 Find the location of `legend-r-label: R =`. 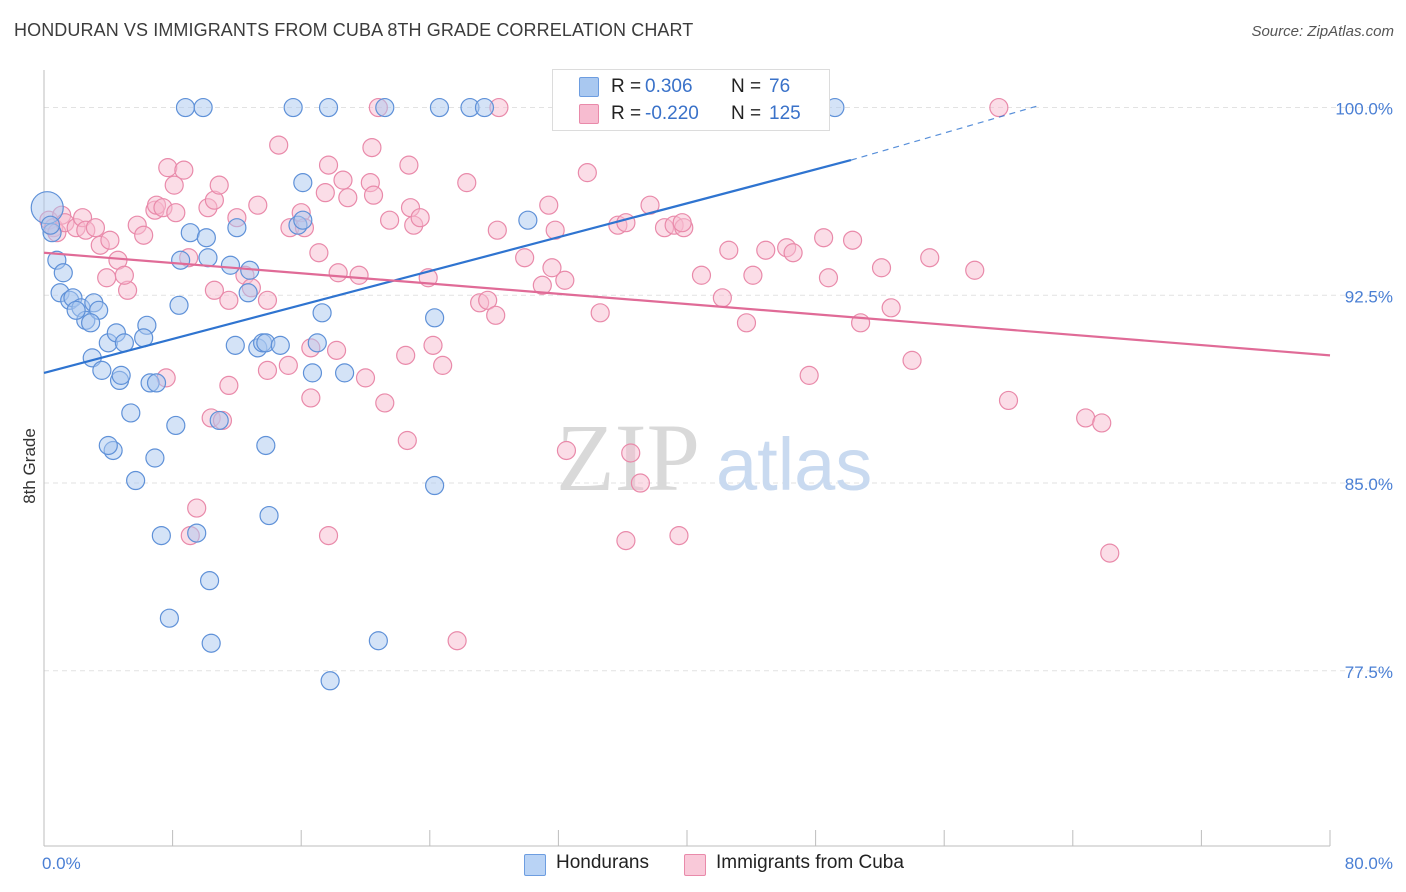

legend-r-label: R = is located at coordinates (626, 113).